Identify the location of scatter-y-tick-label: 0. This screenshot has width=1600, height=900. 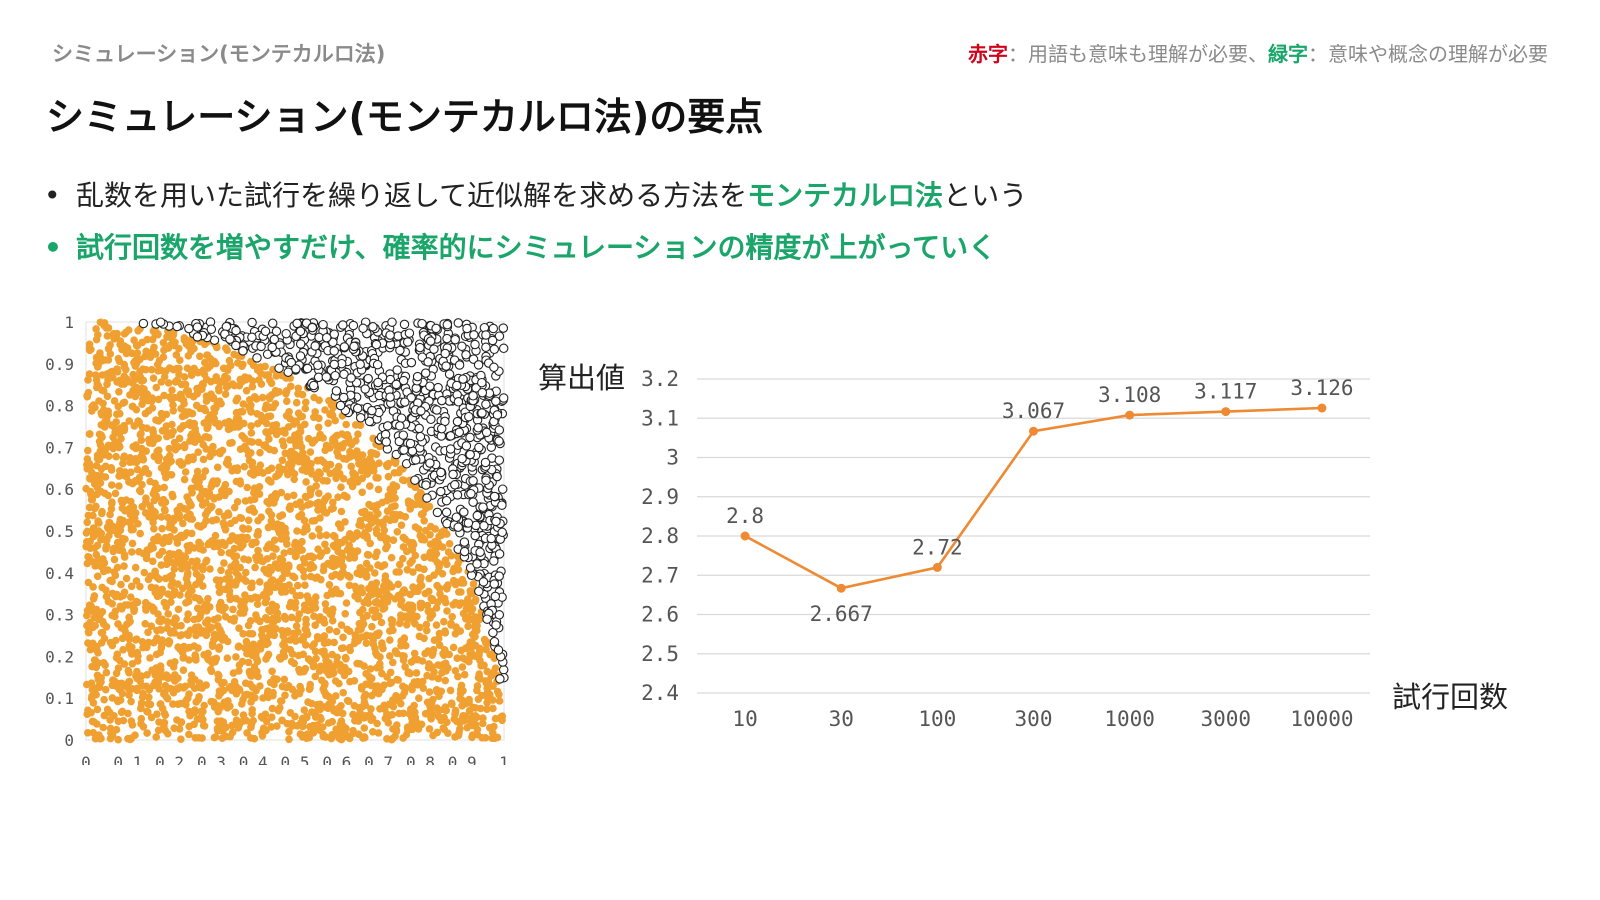
(69, 740).